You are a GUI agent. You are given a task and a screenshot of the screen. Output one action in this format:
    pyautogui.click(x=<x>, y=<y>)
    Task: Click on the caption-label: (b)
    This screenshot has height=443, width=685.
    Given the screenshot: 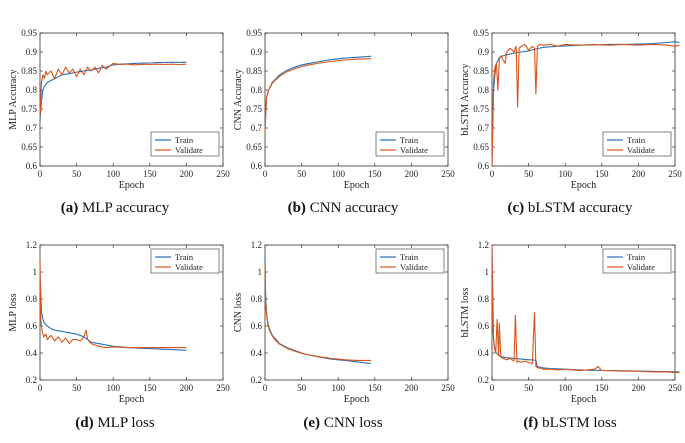 What is the action you would take?
    pyautogui.click(x=296, y=208)
    